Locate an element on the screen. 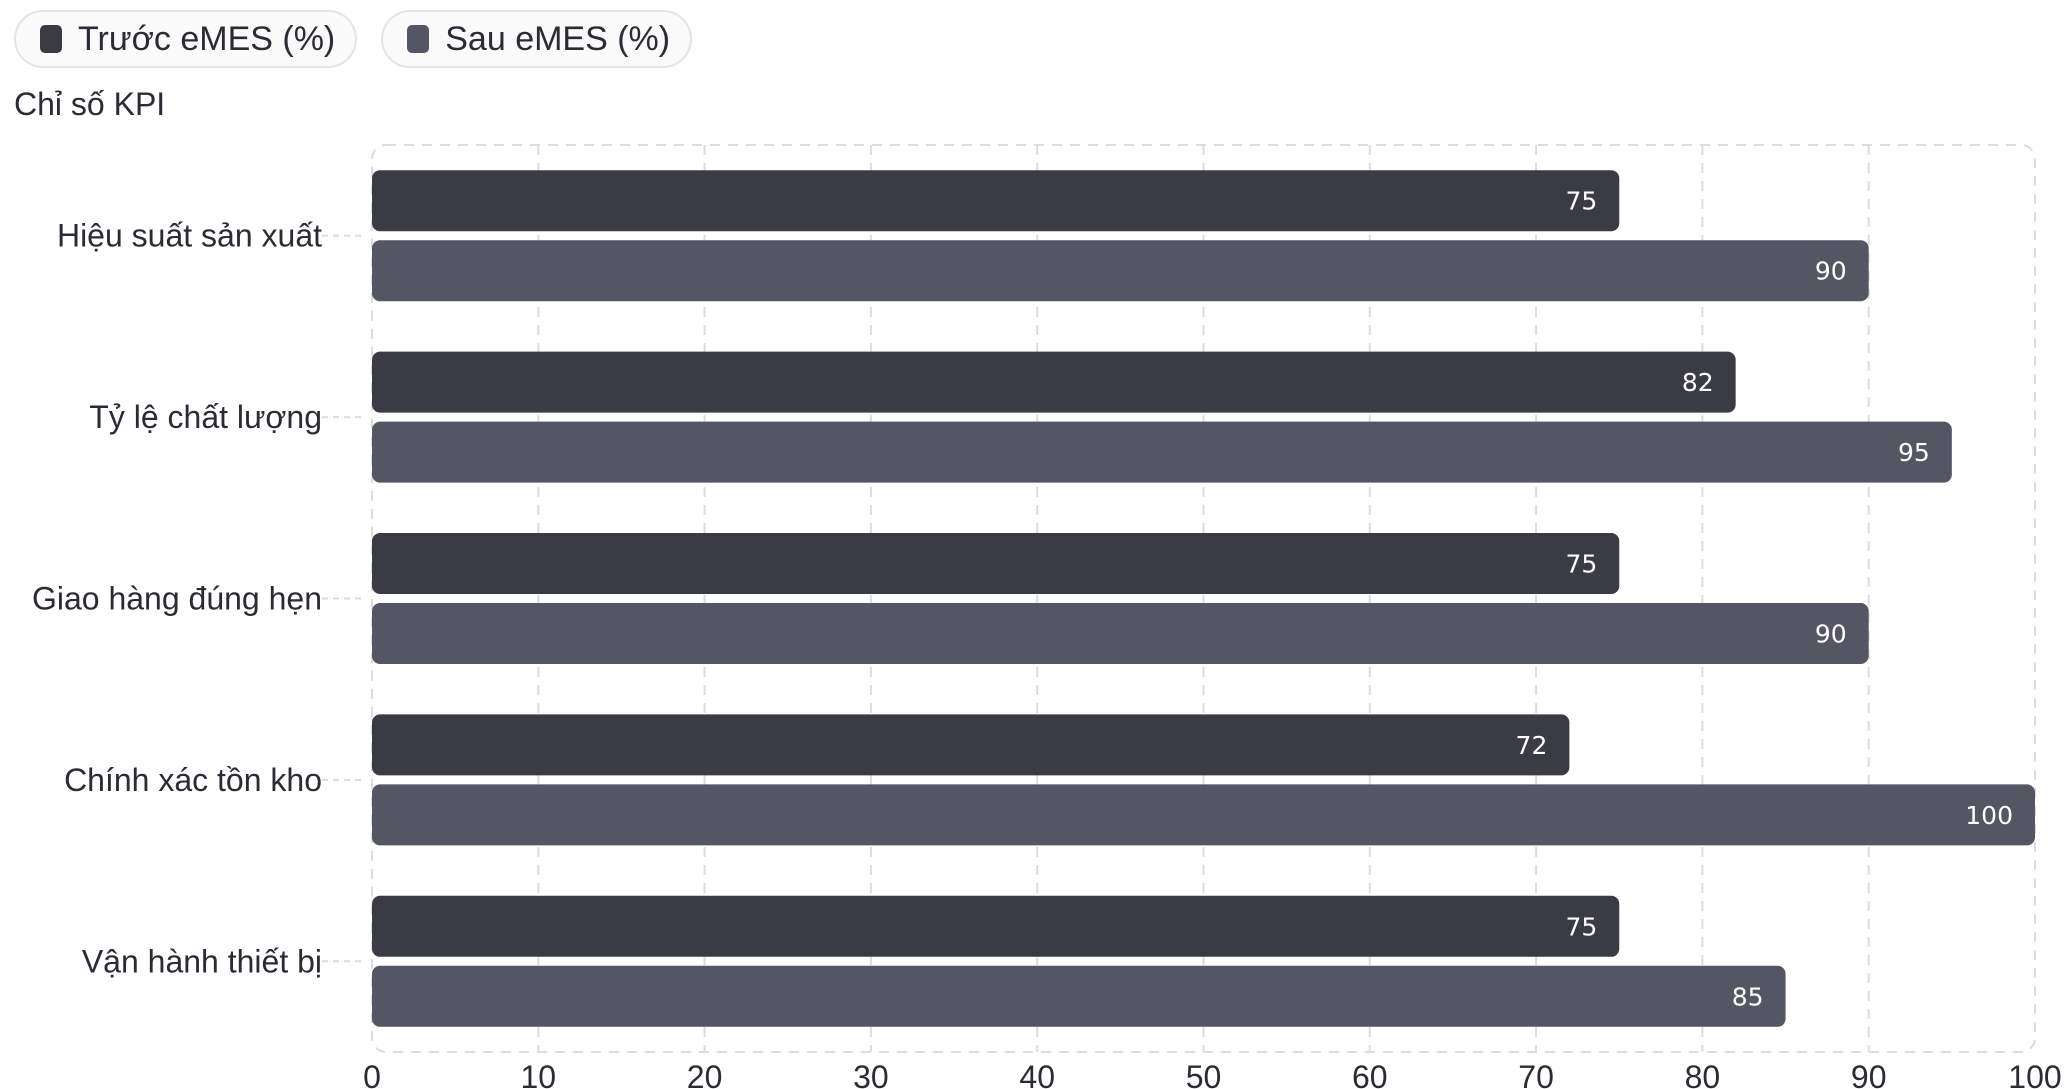  x-tick-label: 100 is located at coordinates (2034, 1074).